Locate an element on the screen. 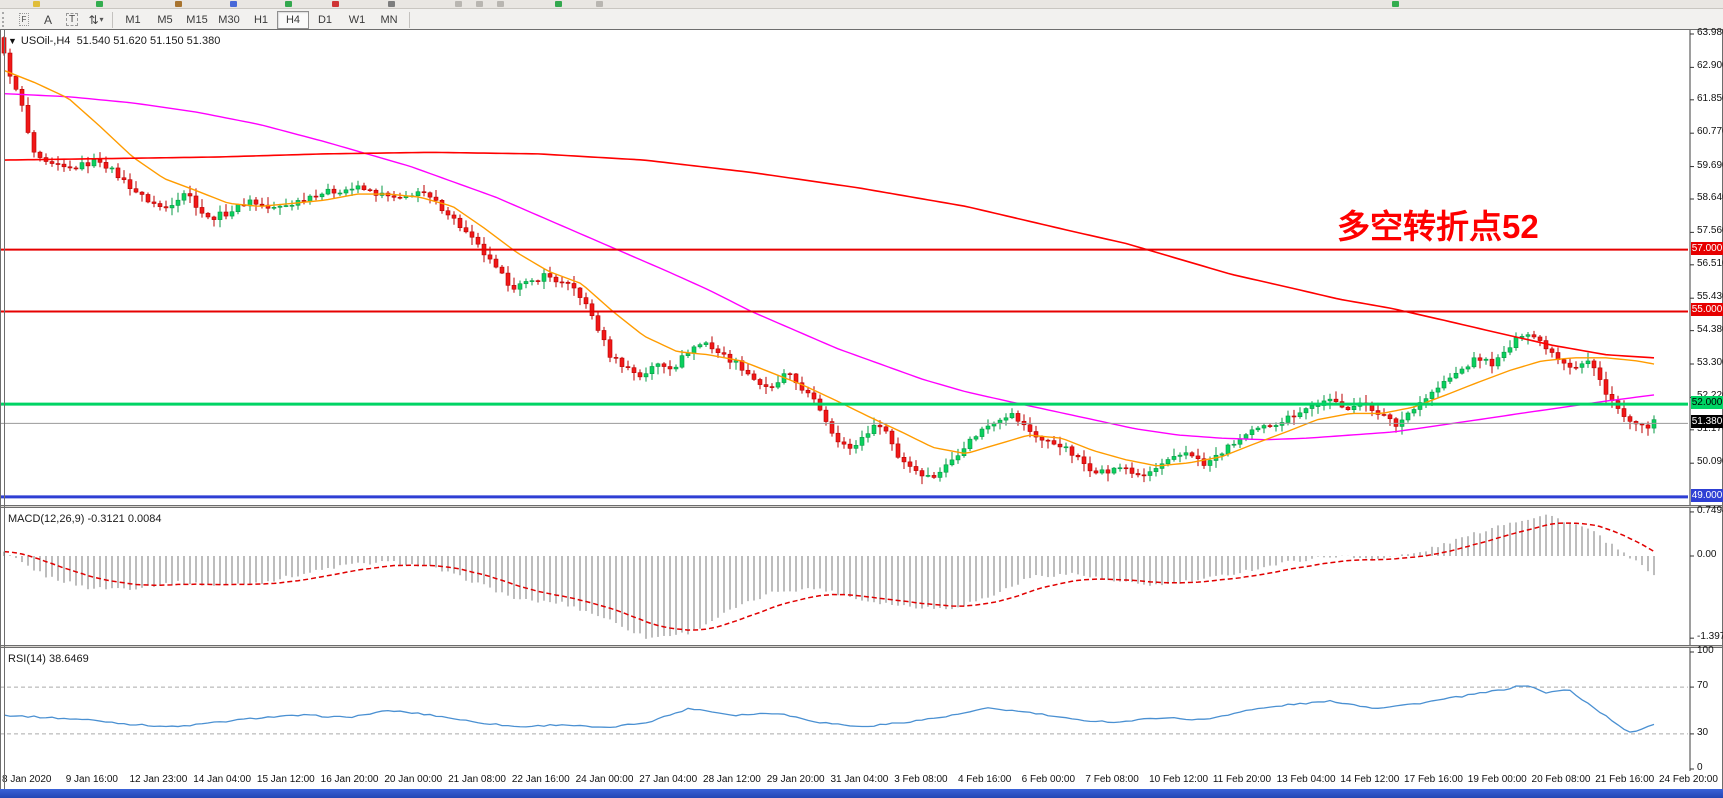 This screenshot has width=1723, height=798. taskbar-edge is located at coordinates (861, 793).